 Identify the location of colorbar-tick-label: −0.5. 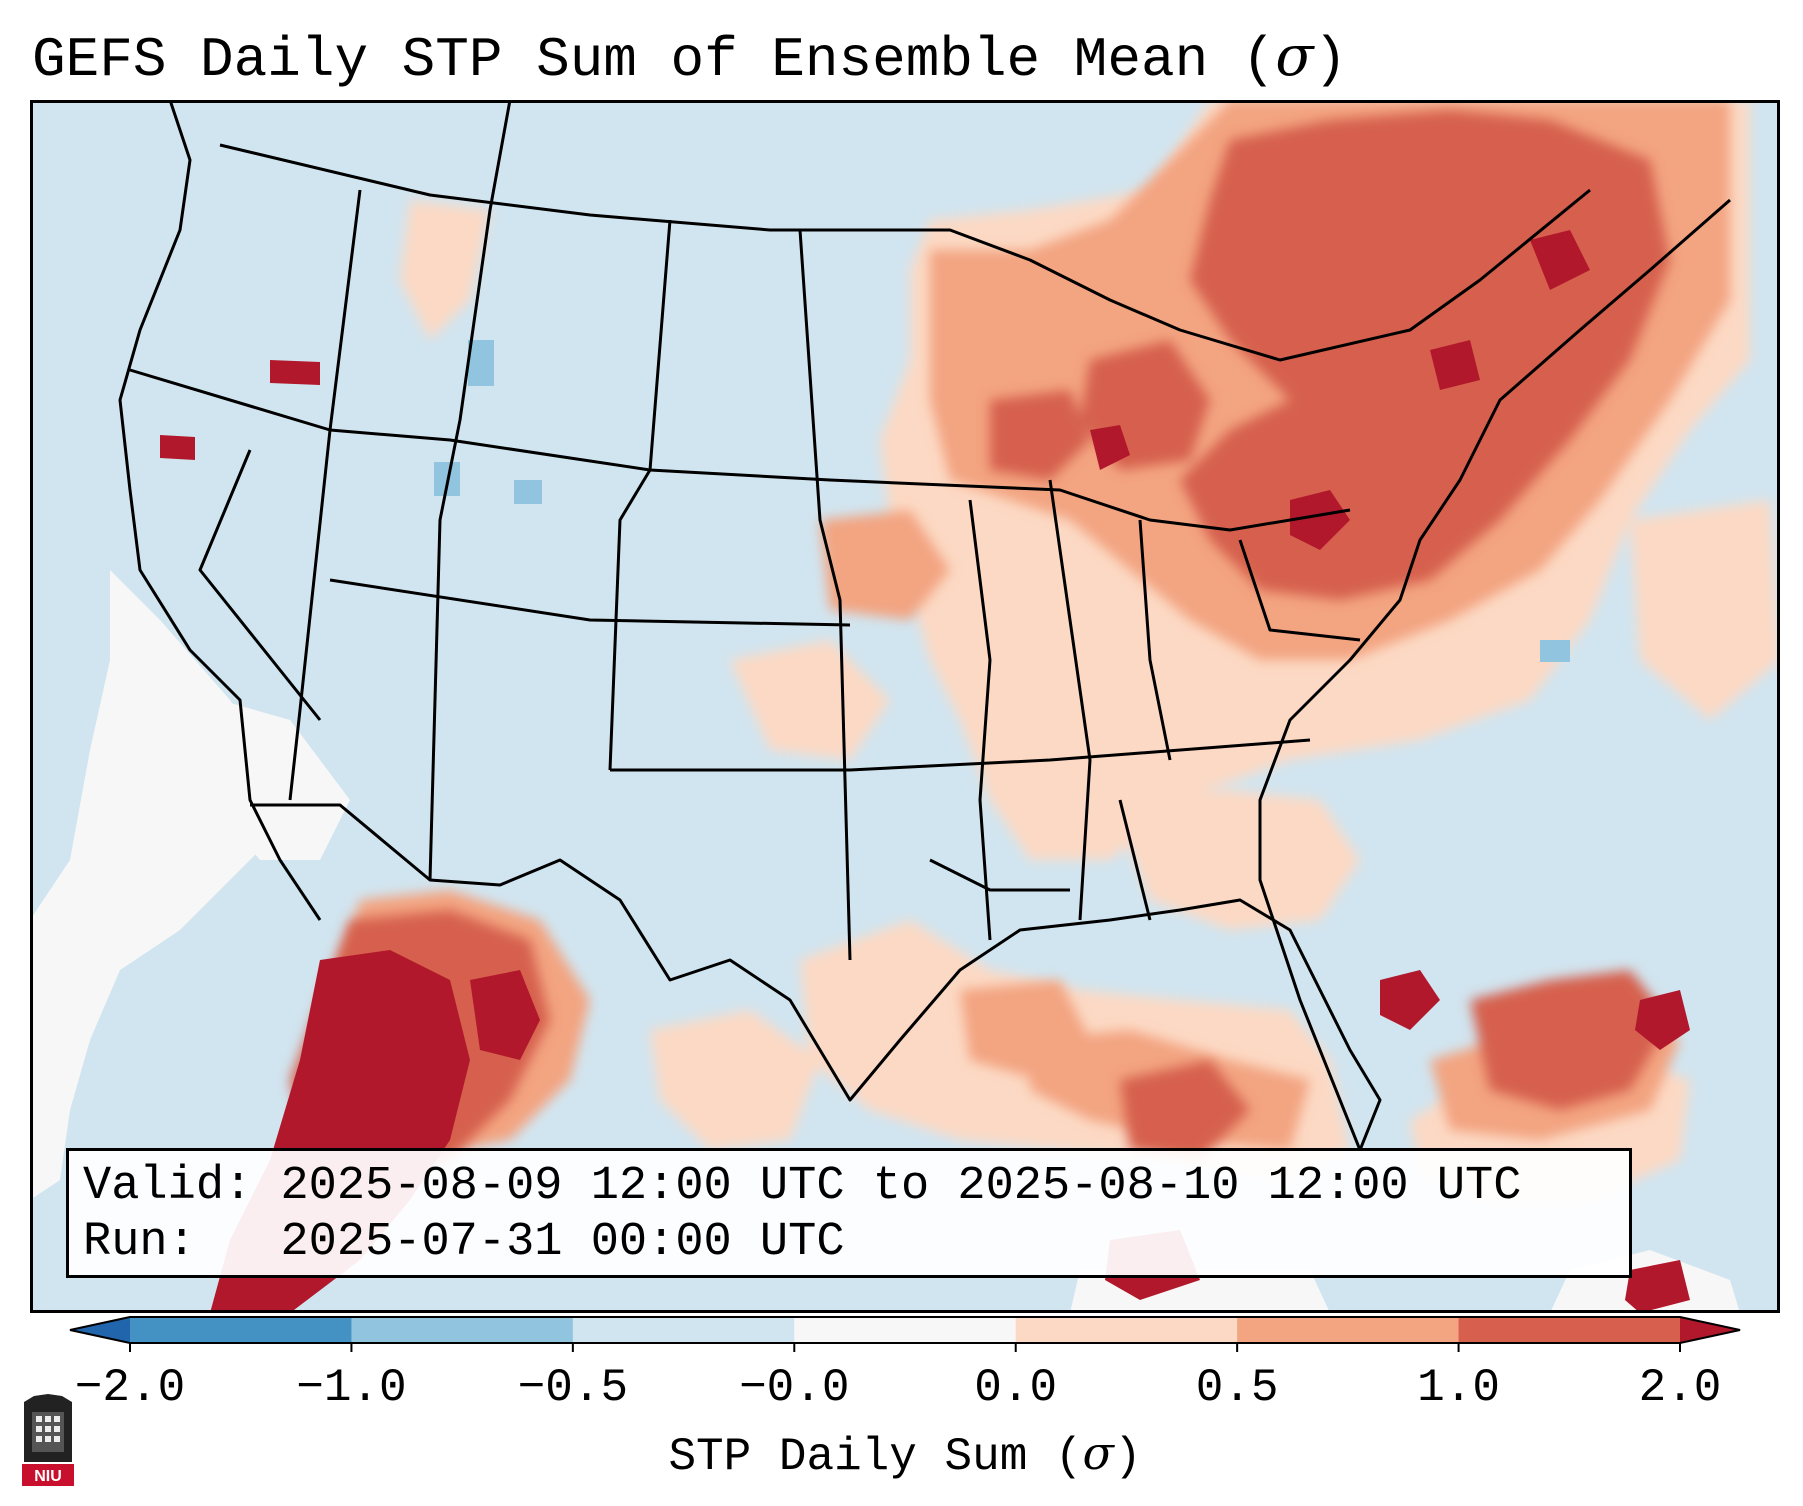
(573, 1388).